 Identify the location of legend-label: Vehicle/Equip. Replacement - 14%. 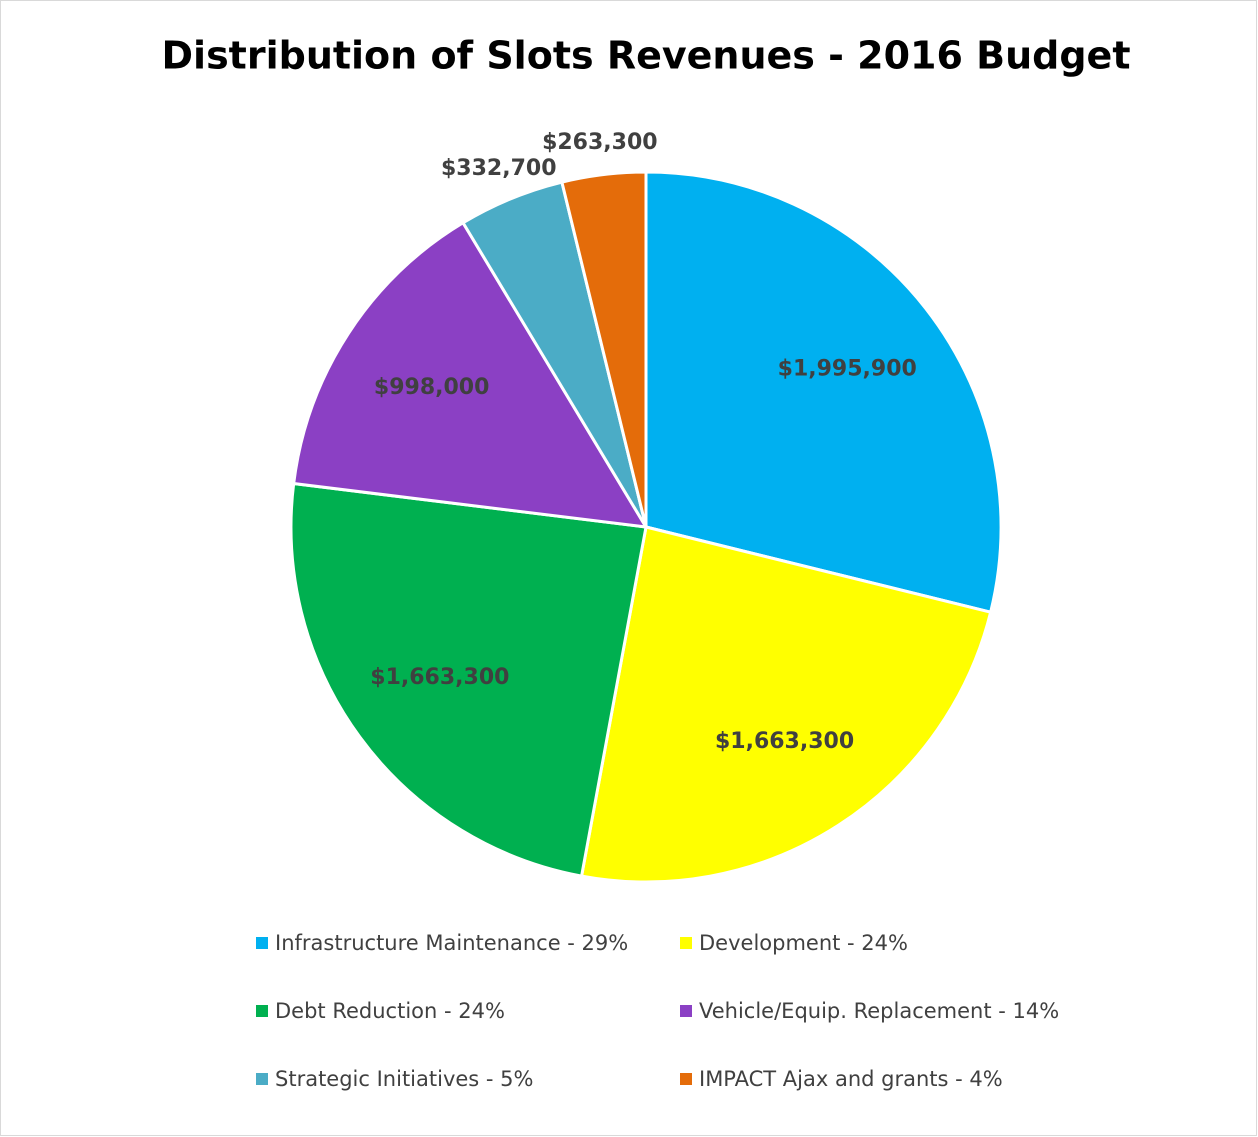
(879, 1011).